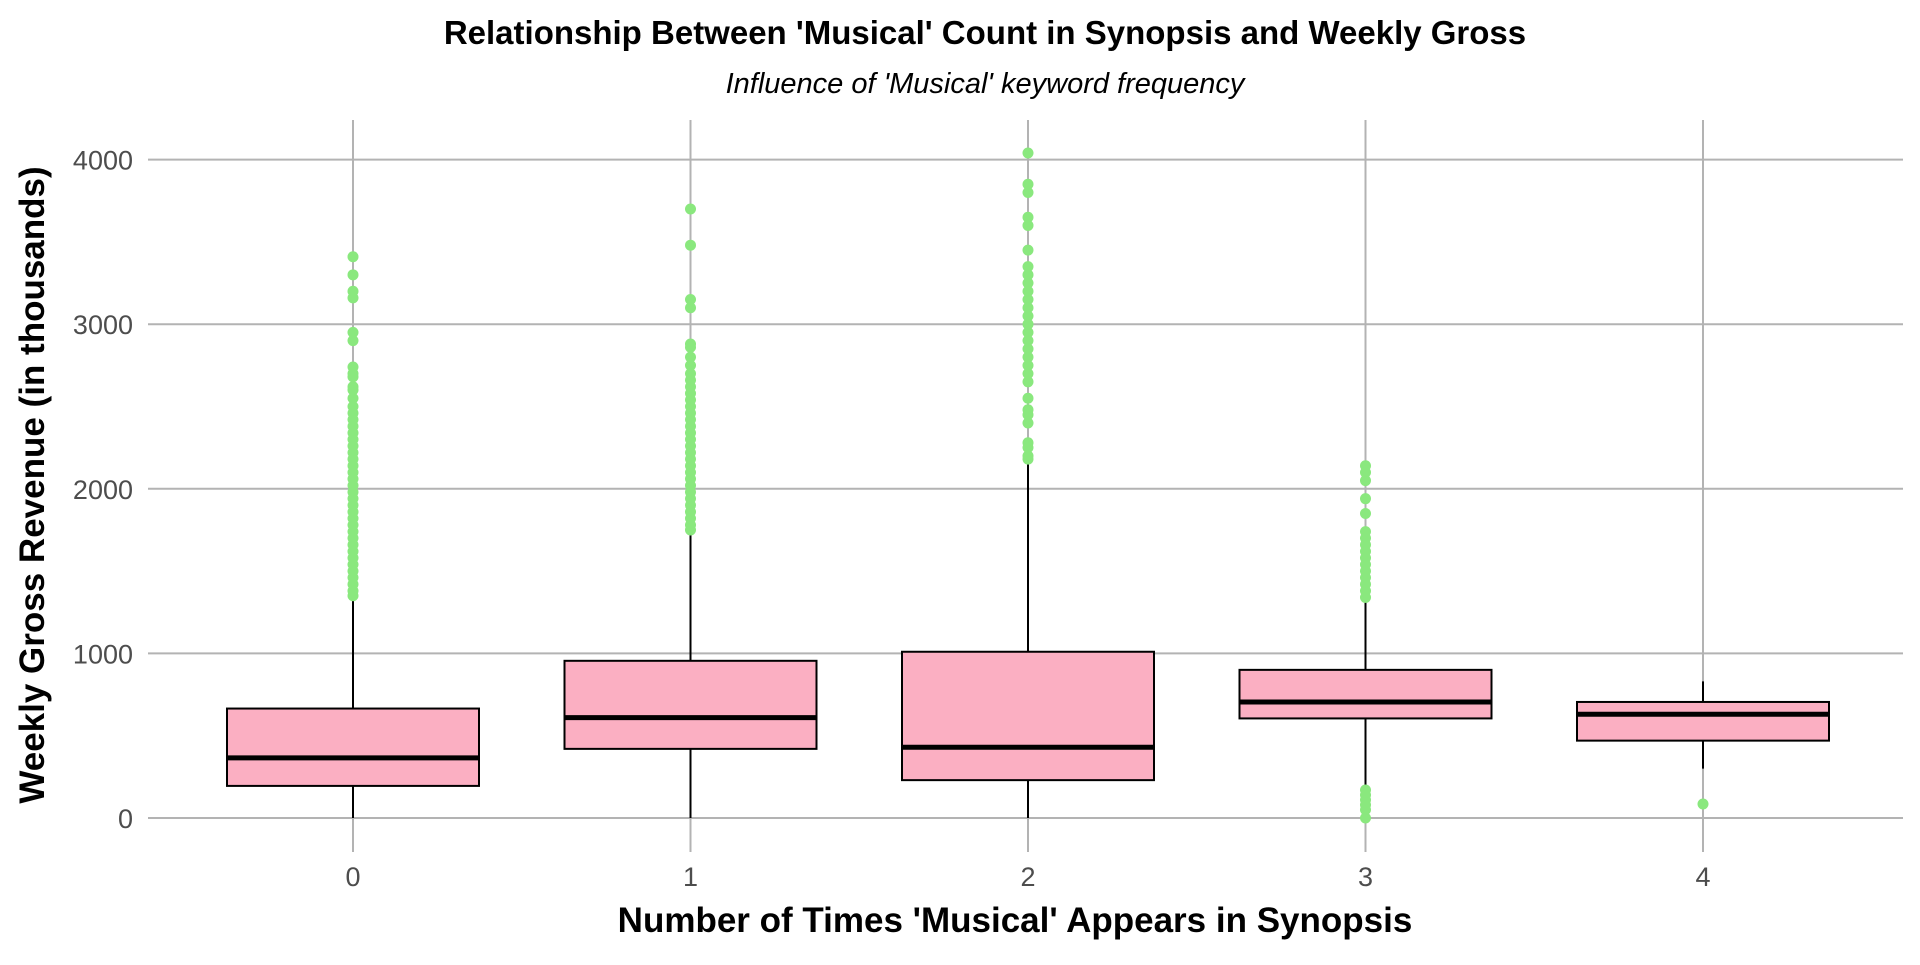  I want to click on chart-subtitle: Influence of 'Musical' keyword frequency, so click(986, 84).